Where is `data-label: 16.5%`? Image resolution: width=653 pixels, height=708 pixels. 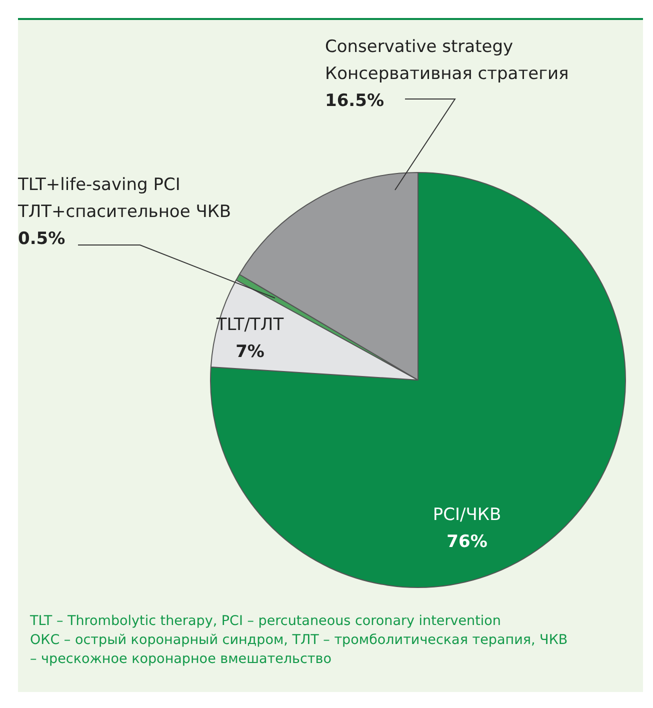 data-label: 16.5% is located at coordinates (354, 101).